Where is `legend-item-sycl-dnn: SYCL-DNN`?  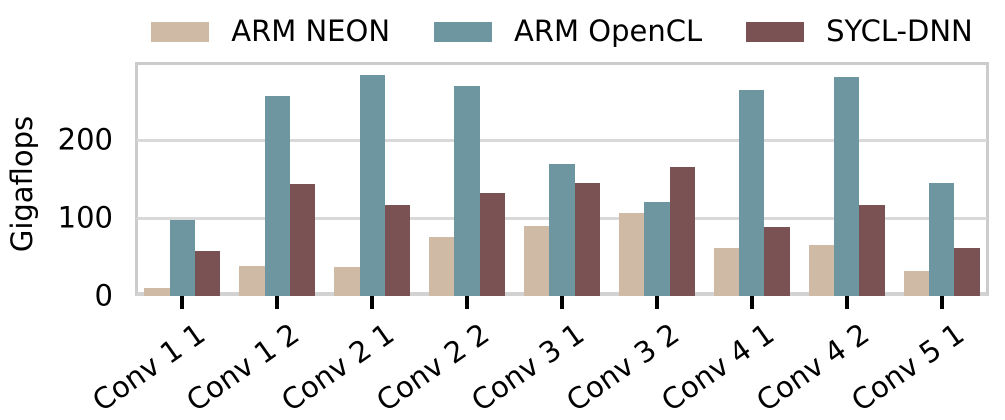 legend-item-sycl-dnn: SYCL-DNN is located at coordinates (859, 31).